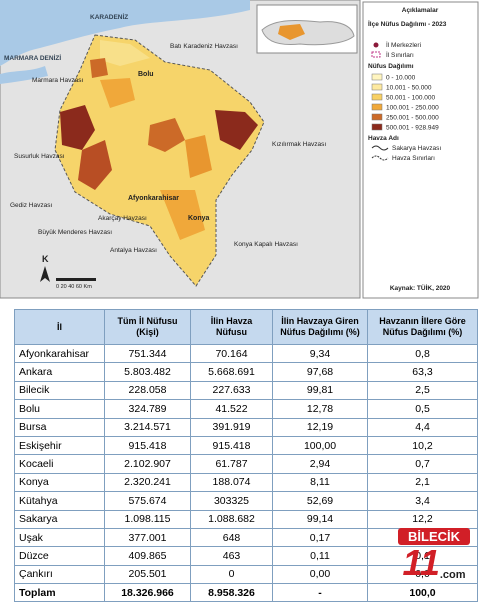  I want to click on legend-label: 500.001 - 928.949, so click(412, 128).